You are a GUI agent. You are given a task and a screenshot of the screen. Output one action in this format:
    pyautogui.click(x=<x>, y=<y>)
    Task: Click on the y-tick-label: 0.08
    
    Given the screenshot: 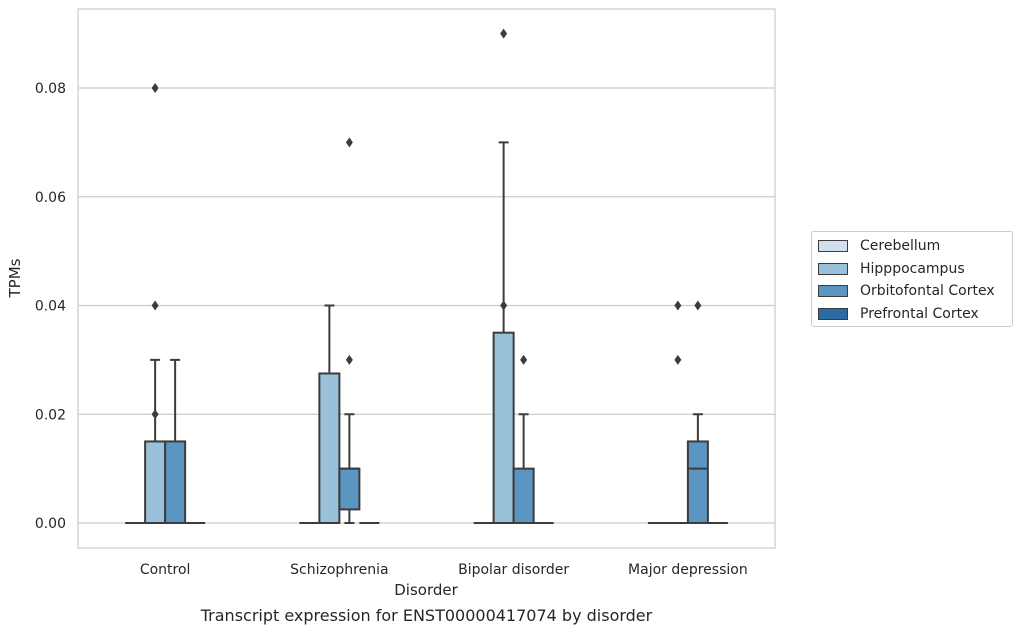 What is the action you would take?
    pyautogui.click(x=50, y=89)
    